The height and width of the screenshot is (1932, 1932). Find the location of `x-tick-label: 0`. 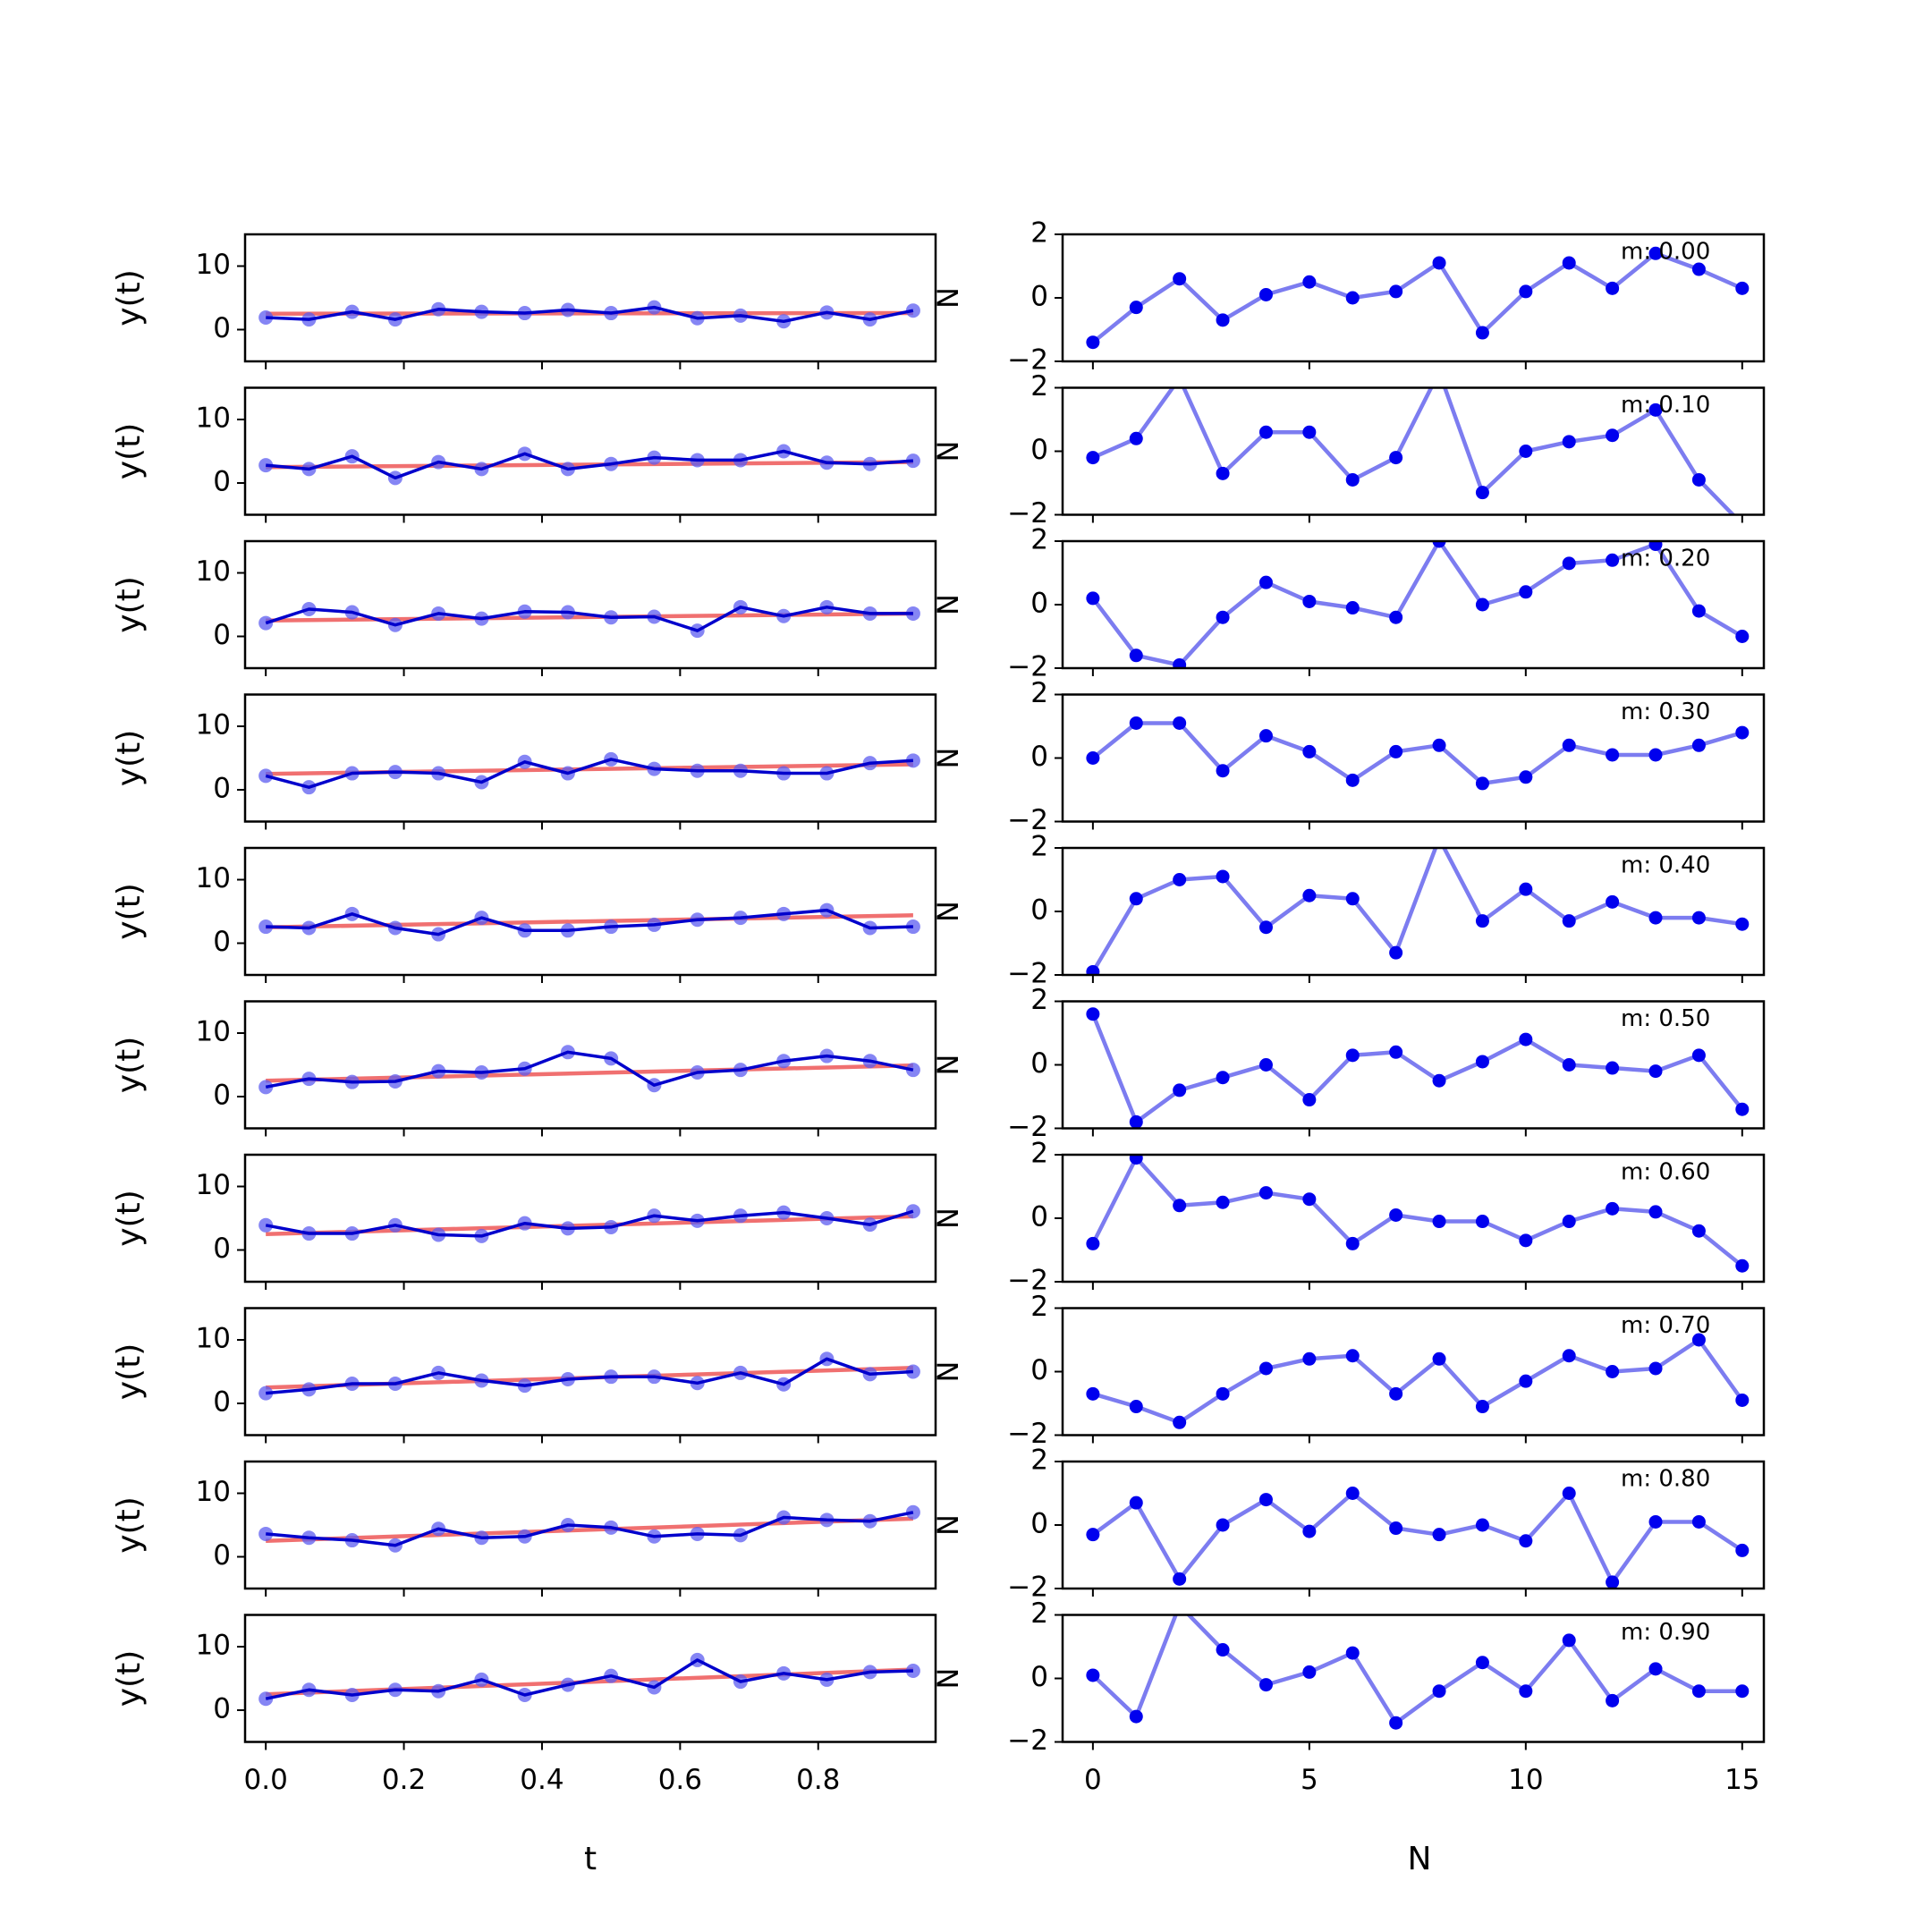

x-tick-label: 0 is located at coordinates (1093, 1780).